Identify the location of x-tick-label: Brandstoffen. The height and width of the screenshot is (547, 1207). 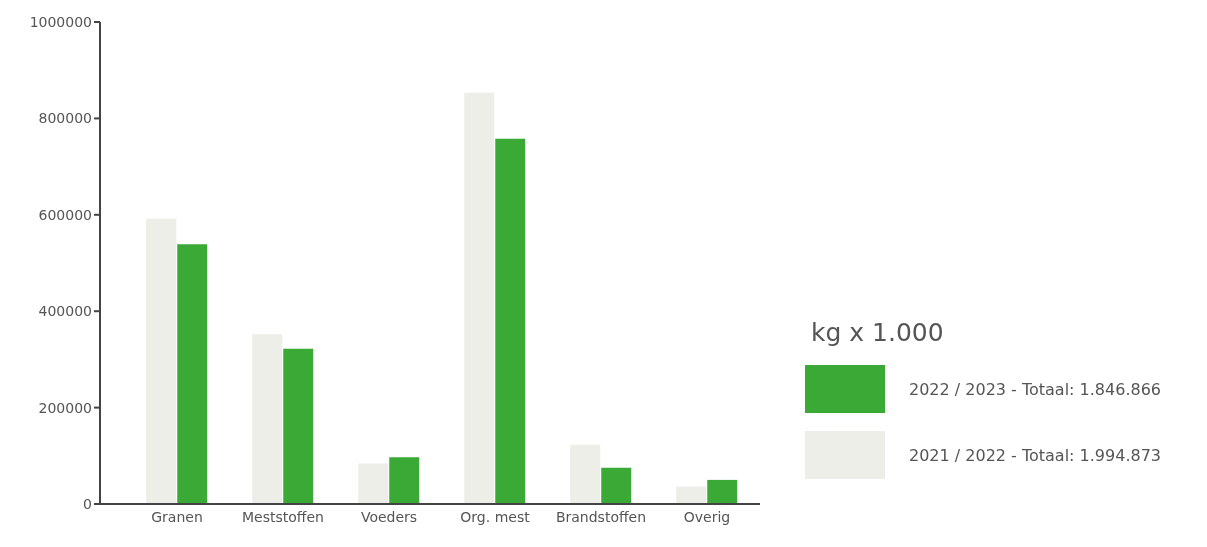
(601, 516).